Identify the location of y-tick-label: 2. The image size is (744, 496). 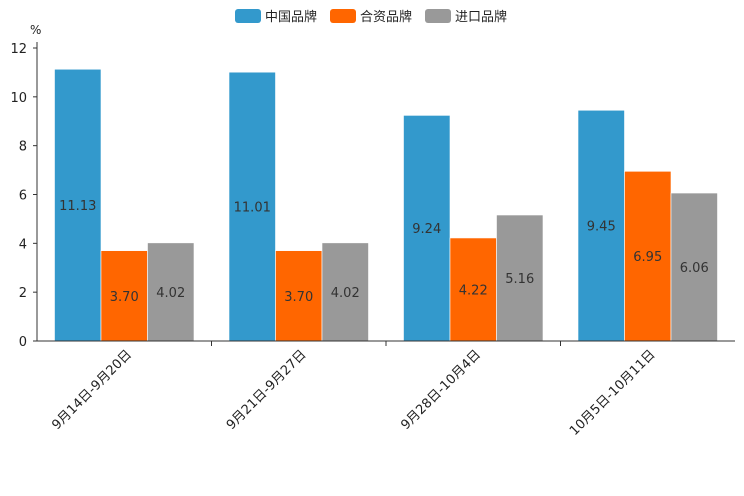
(23, 293).